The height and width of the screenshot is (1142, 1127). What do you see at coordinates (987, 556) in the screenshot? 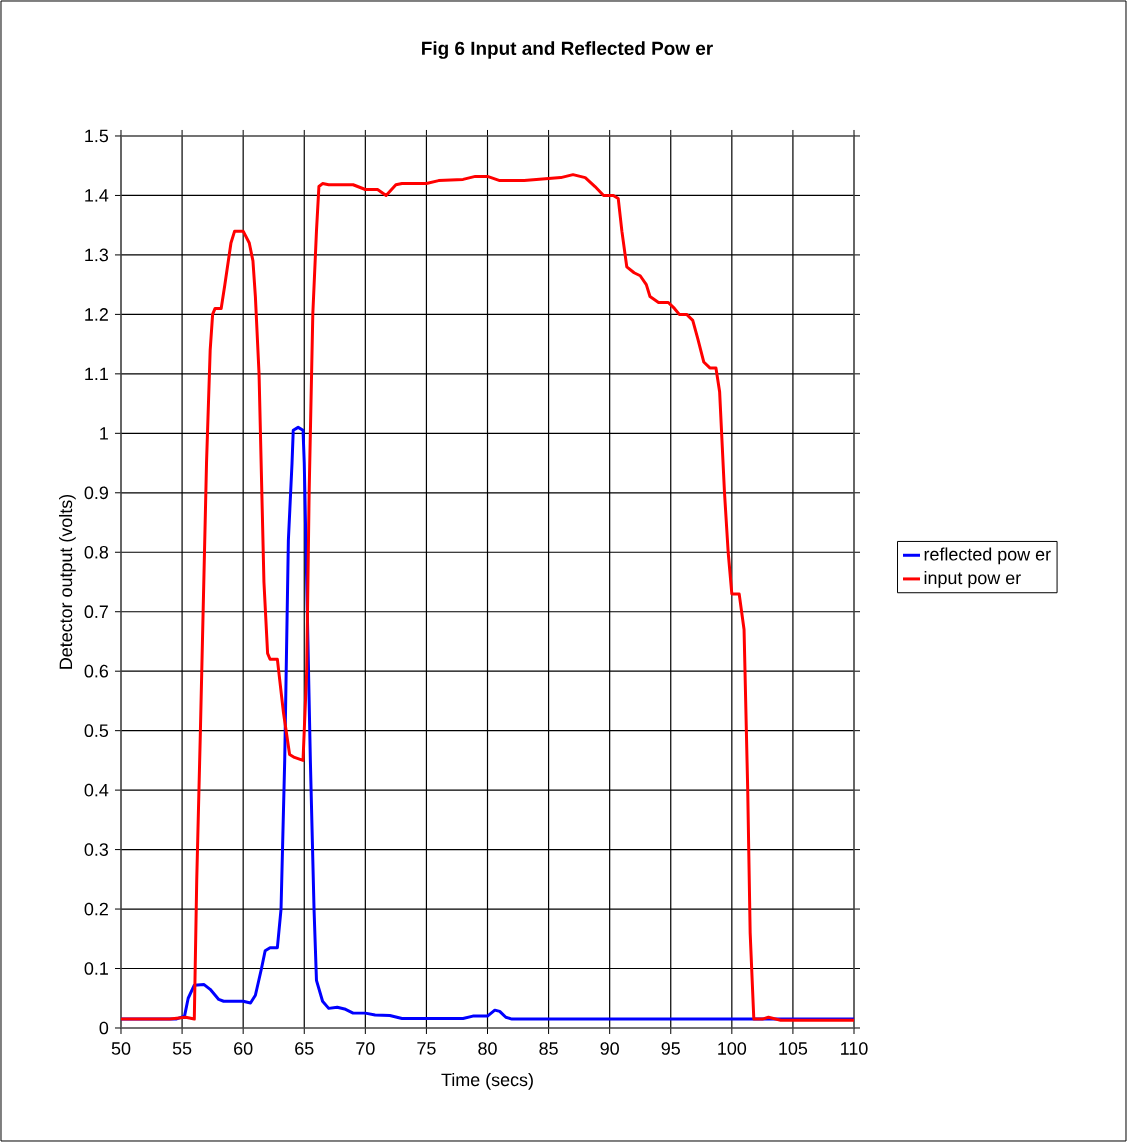
I see `legend-label: reflected pow er` at bounding box center [987, 556].